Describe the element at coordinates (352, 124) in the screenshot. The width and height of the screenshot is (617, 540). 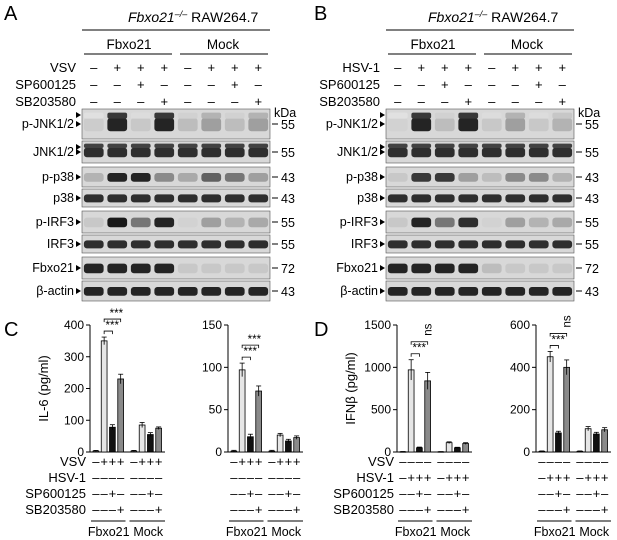
I see `blot-label: p-JNK1/2` at that location.